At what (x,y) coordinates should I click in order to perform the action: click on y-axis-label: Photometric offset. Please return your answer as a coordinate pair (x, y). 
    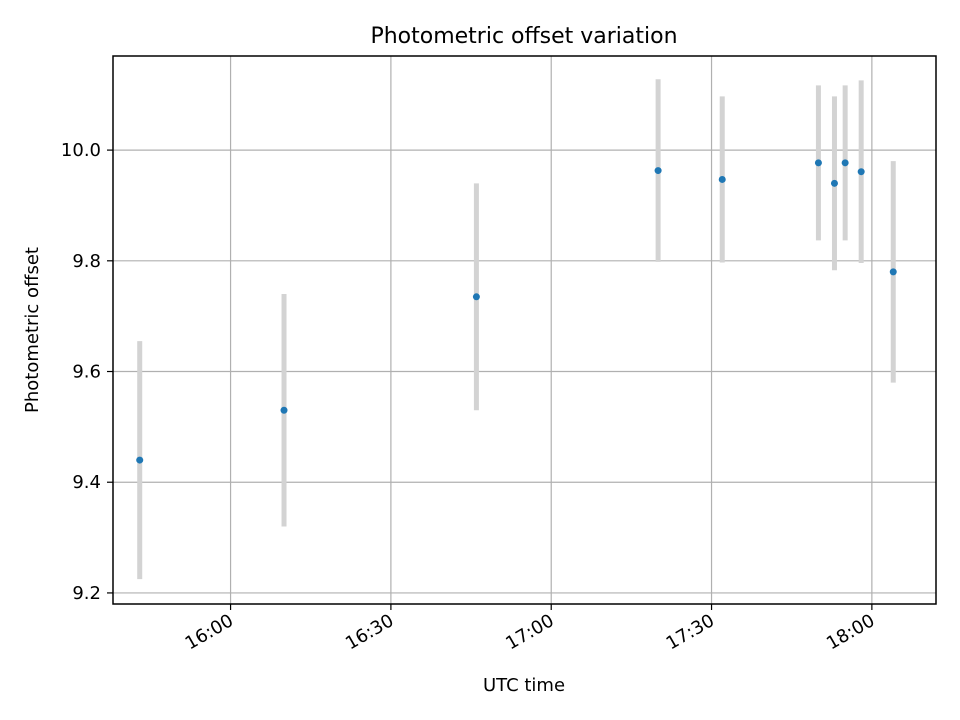
    Looking at the image, I should click on (32, 330).